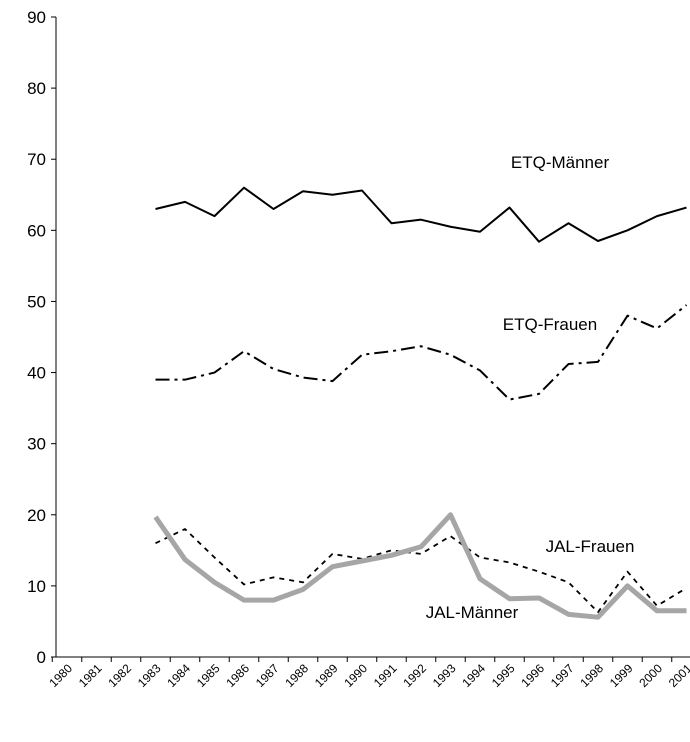 This screenshot has width=690, height=742. I want to click on x-tick-label: 1996, so click(532, 675).